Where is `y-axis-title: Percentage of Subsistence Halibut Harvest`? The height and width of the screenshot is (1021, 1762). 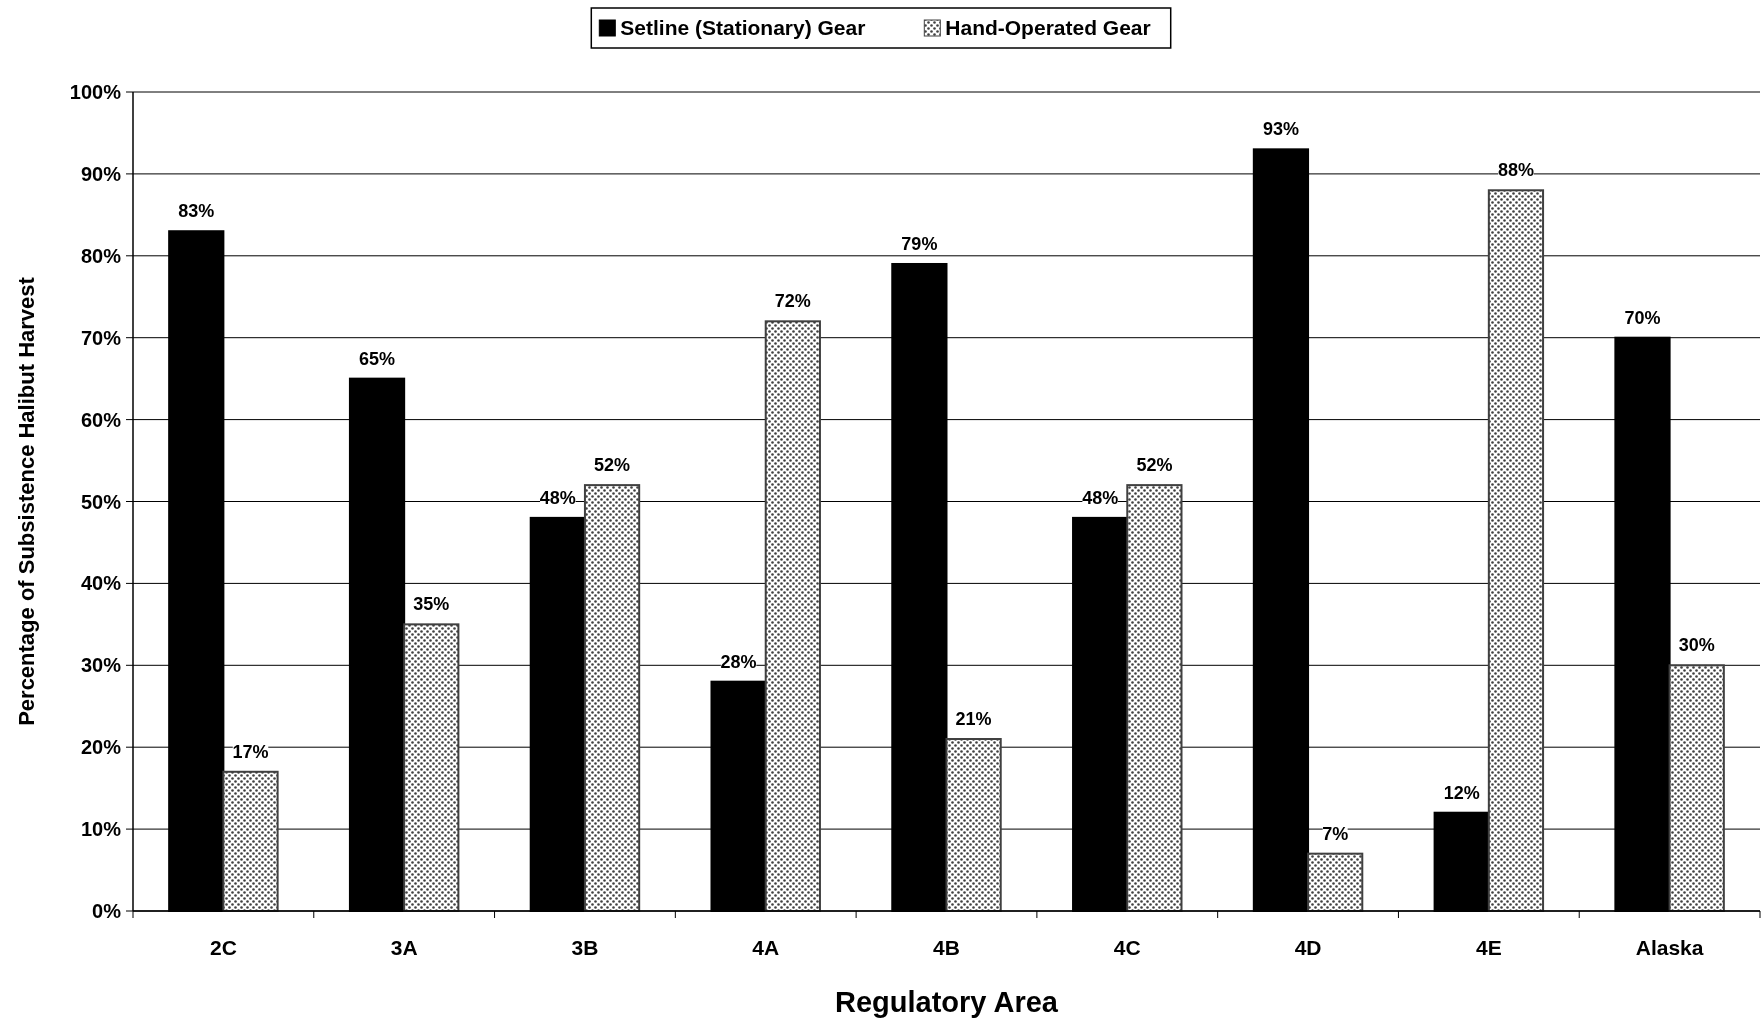
y-axis-title: Percentage of Subsistence Halibut Harvest is located at coordinates (26, 501).